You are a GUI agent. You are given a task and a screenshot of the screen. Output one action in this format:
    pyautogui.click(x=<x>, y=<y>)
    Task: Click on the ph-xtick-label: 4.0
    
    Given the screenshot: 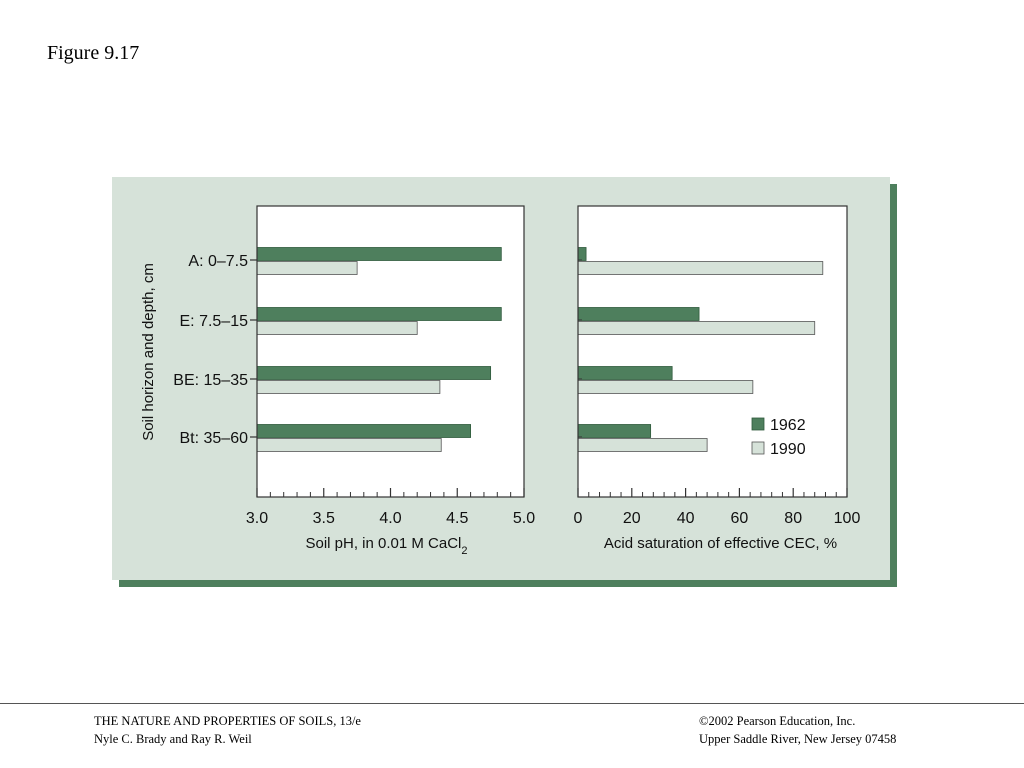 What is the action you would take?
    pyautogui.click(x=390, y=518)
    